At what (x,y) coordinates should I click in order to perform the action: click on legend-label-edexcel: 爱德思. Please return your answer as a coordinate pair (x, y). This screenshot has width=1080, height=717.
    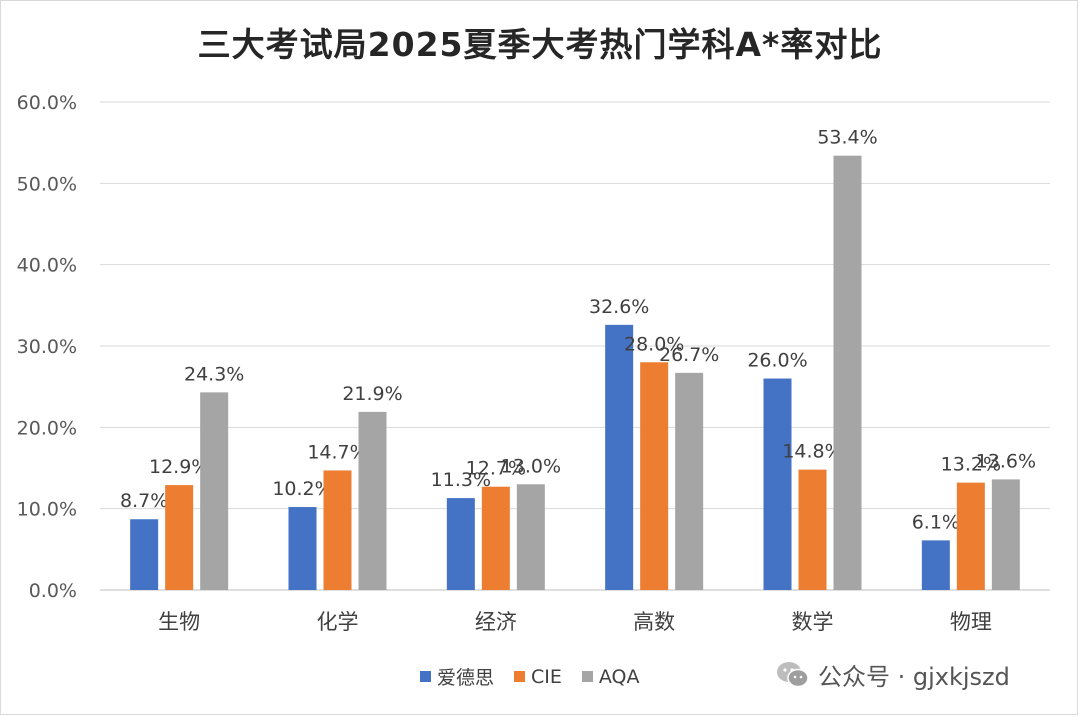
    Looking at the image, I should click on (466, 678).